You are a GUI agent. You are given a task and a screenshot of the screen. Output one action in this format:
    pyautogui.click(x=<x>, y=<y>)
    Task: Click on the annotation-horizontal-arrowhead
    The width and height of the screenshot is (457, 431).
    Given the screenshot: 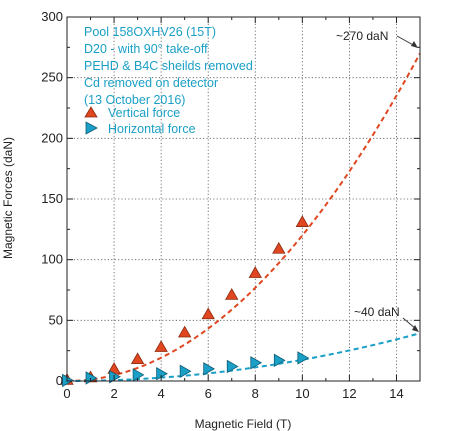 What is the action you would take?
    pyautogui.click(x=415, y=328)
    